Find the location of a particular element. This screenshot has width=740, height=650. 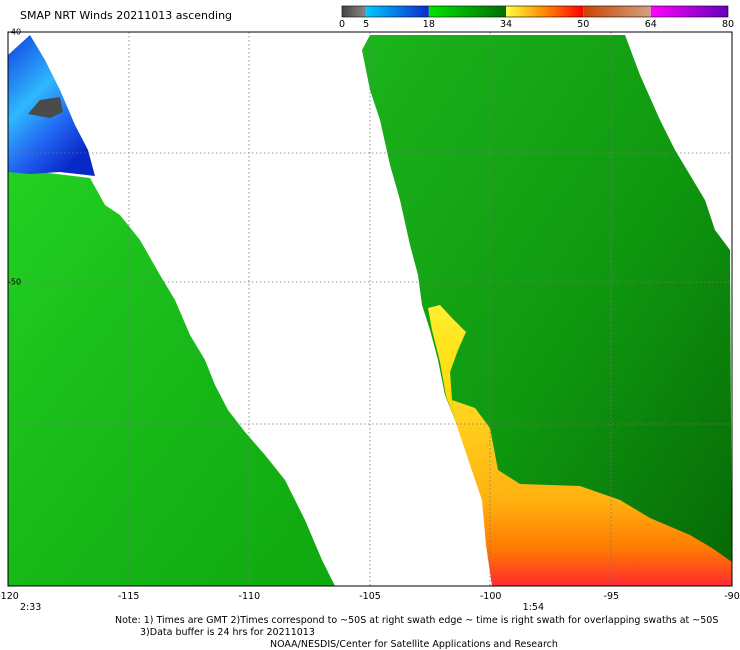

coastal-yellow-strip is located at coordinates (447, 362).